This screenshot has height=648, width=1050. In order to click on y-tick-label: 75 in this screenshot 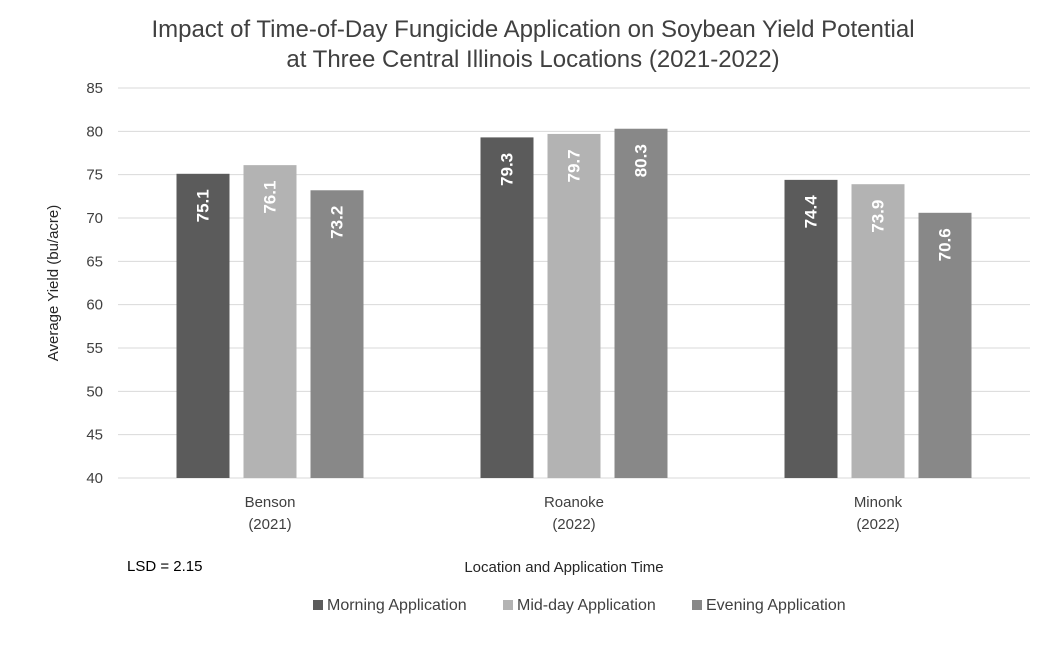, I will do `click(94, 175)`.